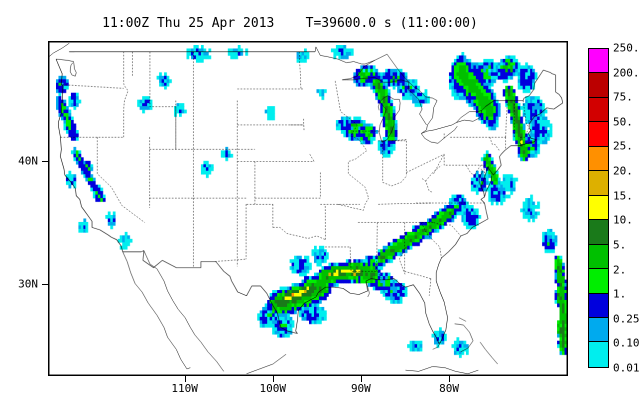  Describe the element at coordinates (184, 388) in the screenshot. I see `x-axis-label: 110W` at that location.